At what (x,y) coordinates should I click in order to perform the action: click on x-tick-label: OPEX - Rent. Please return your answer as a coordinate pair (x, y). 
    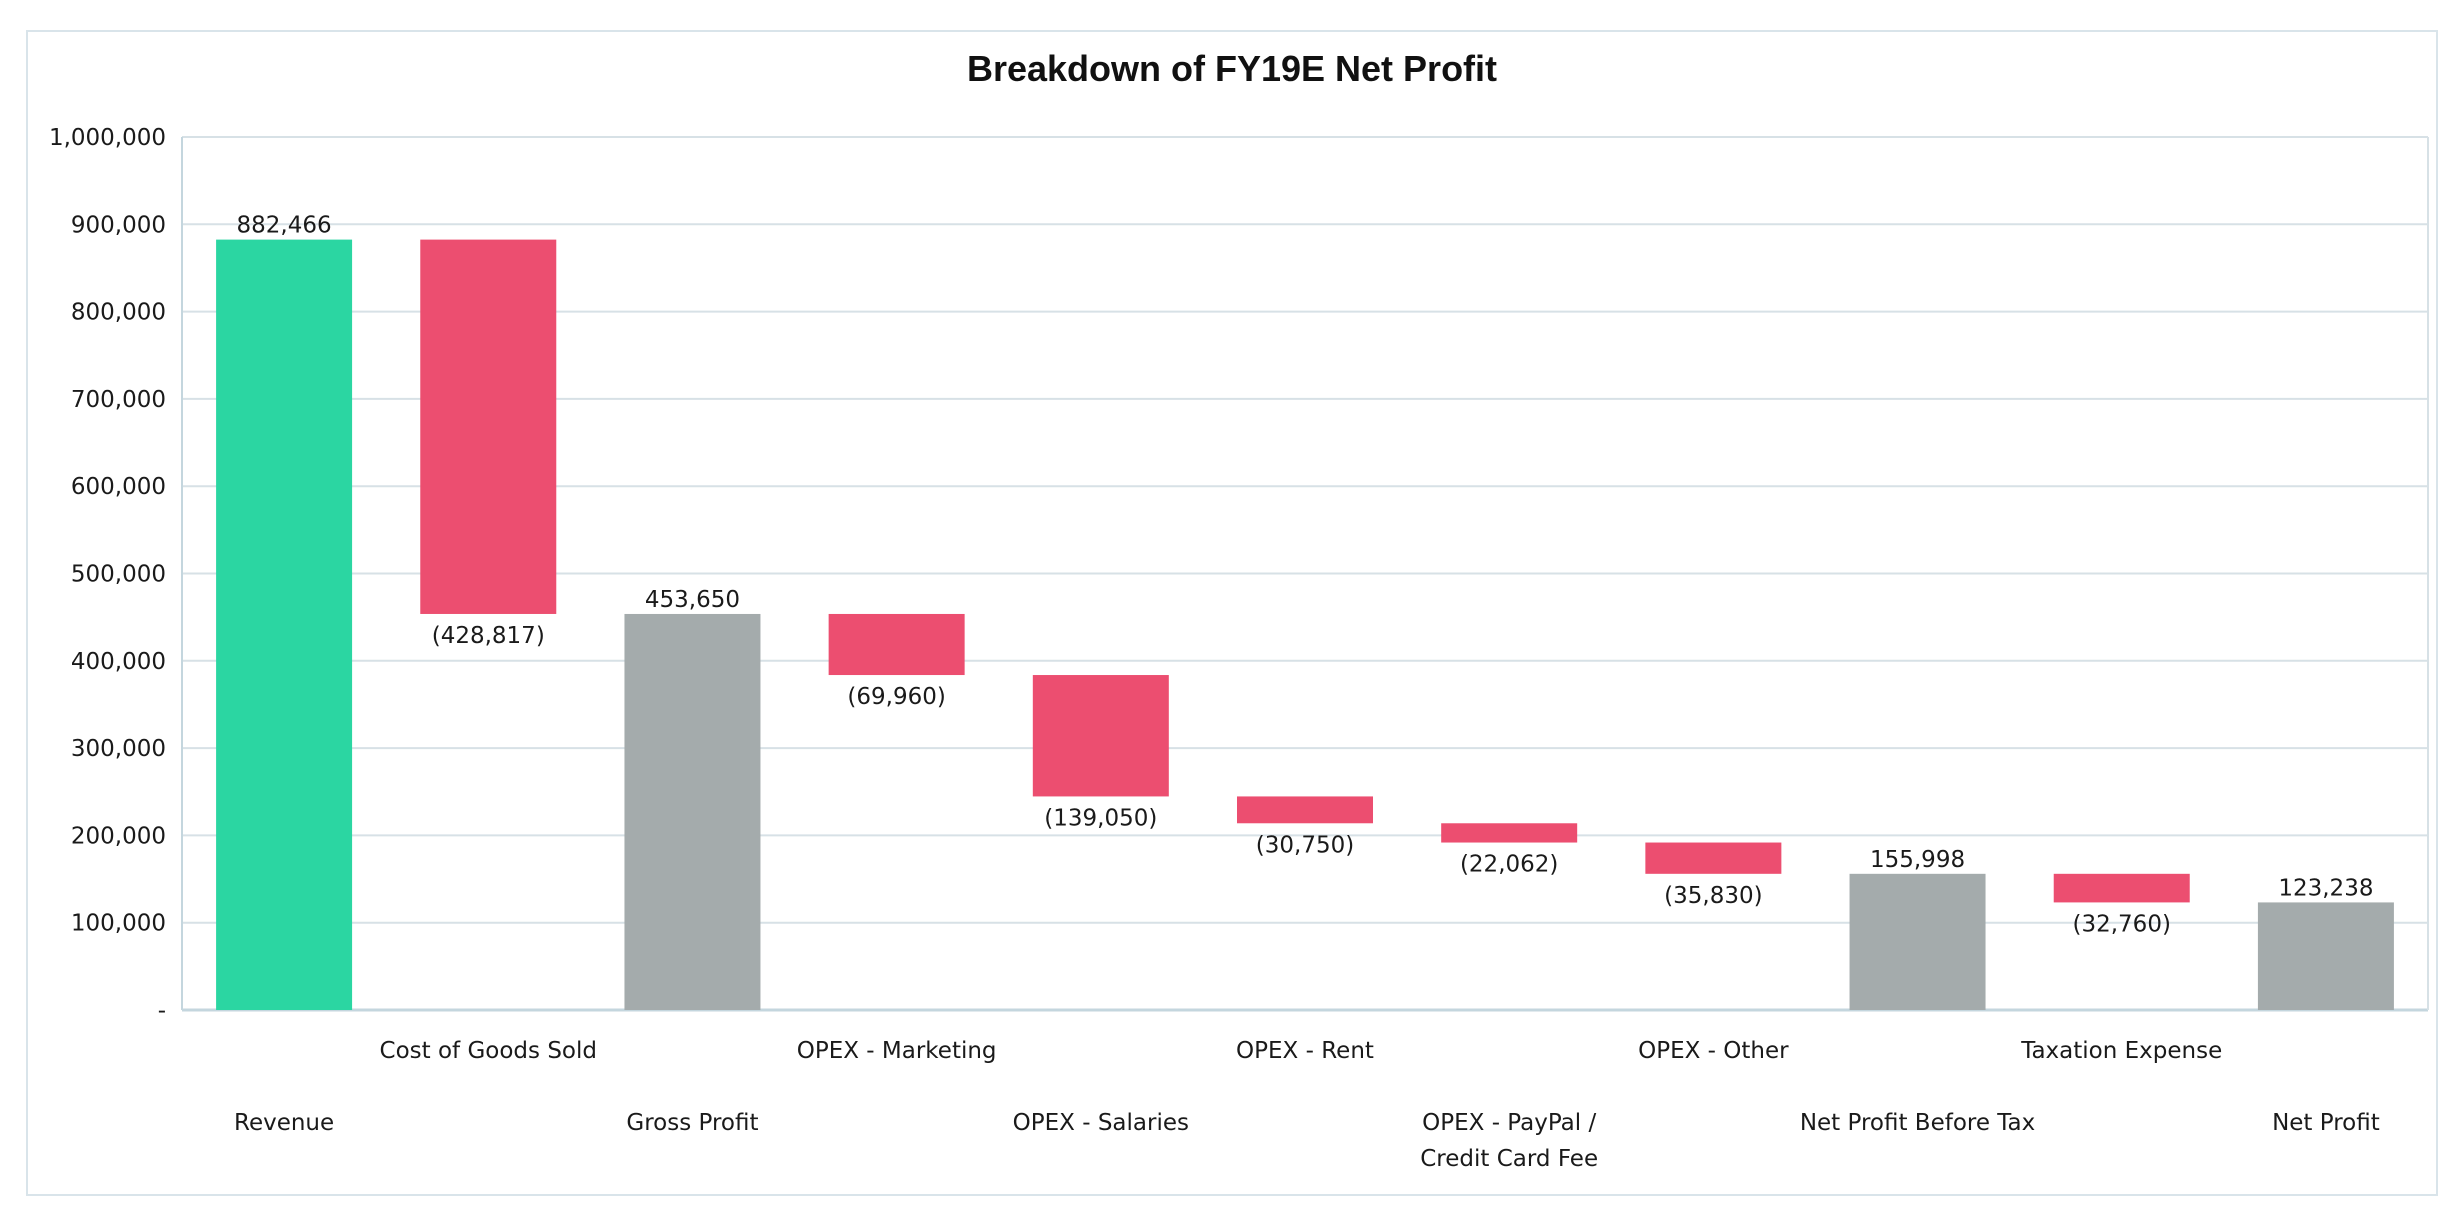
    Looking at the image, I should click on (1305, 1051).